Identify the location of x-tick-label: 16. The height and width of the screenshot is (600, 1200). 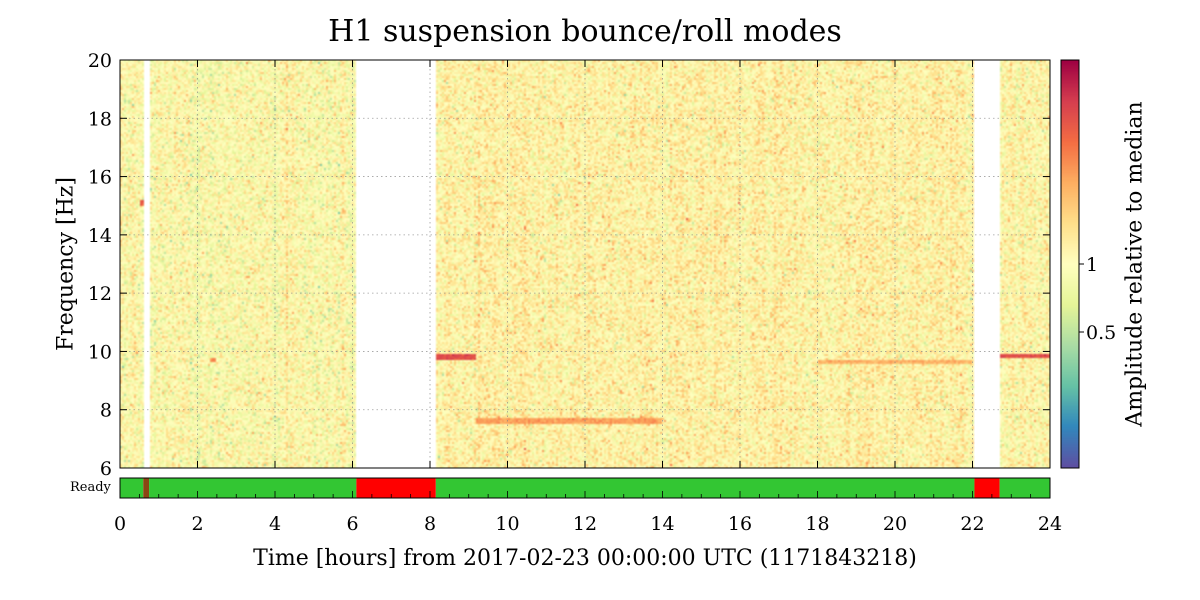
(740, 524).